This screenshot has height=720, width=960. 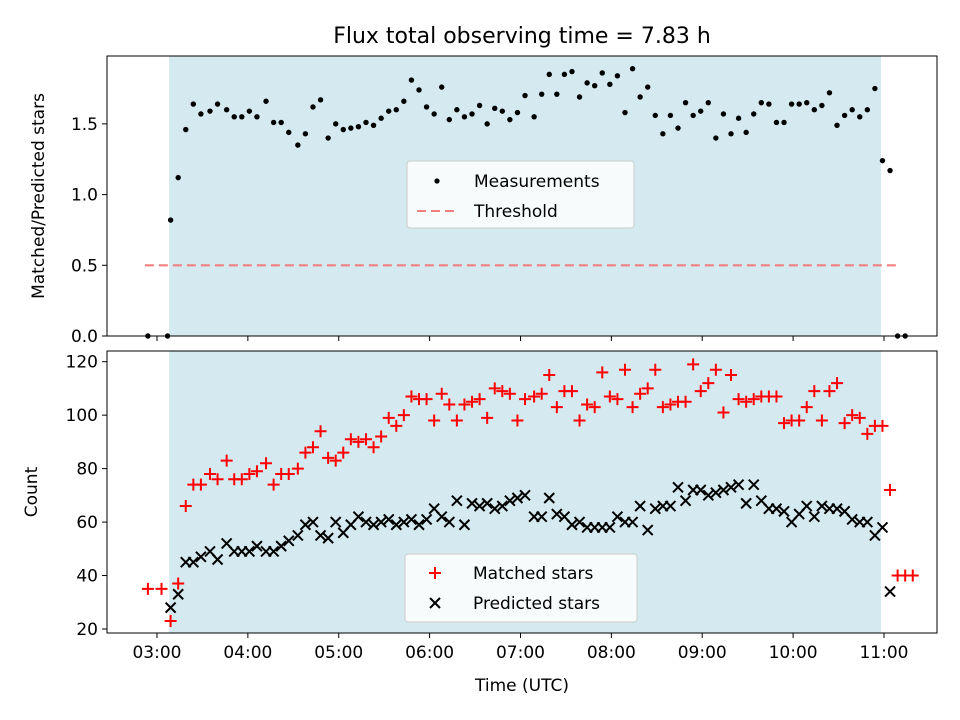 What do you see at coordinates (520, 194) in the screenshot?
I see `top-legend-box` at bounding box center [520, 194].